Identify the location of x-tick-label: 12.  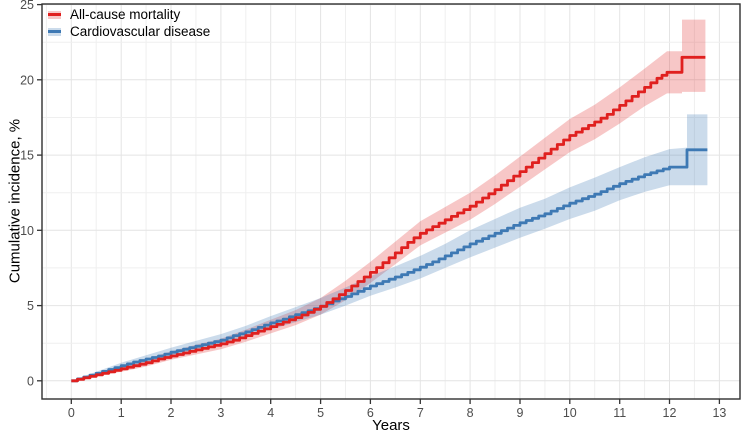
(670, 413).